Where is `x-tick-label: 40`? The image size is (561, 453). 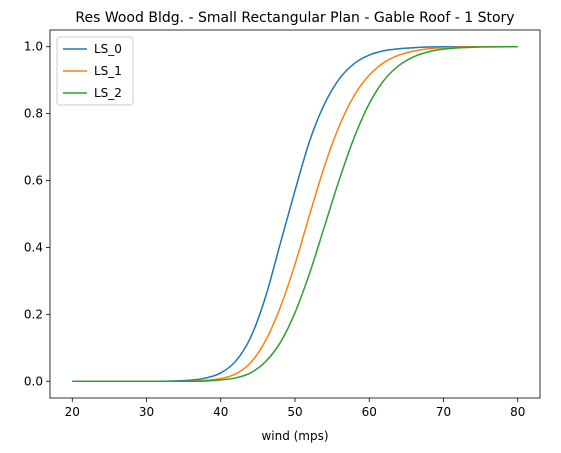 x-tick-label: 40 is located at coordinates (220, 412).